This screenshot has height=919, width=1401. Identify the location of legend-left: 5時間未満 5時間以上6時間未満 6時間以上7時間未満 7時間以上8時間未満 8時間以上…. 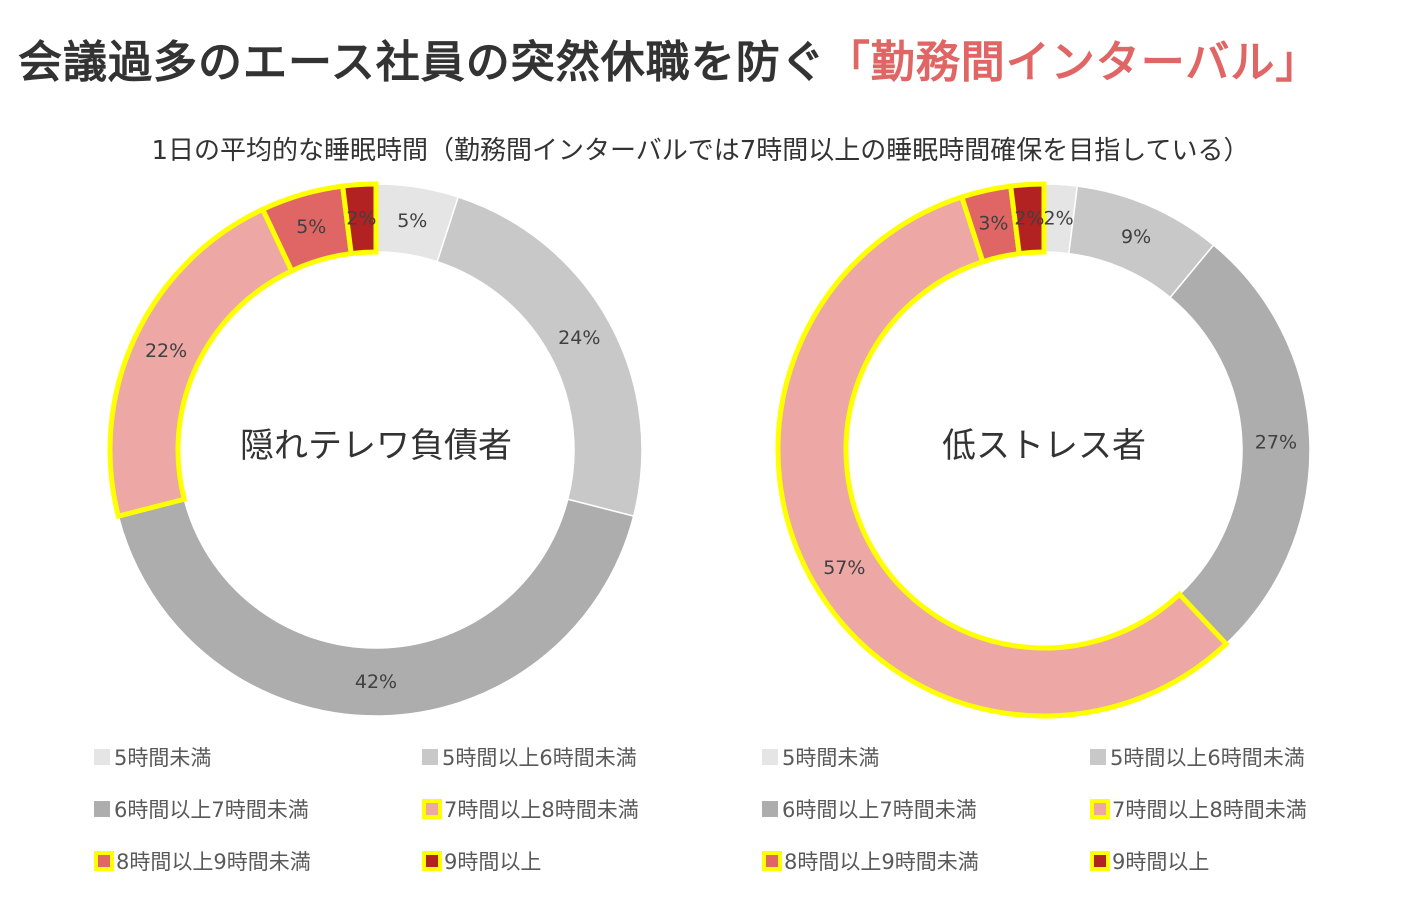
(419, 825).